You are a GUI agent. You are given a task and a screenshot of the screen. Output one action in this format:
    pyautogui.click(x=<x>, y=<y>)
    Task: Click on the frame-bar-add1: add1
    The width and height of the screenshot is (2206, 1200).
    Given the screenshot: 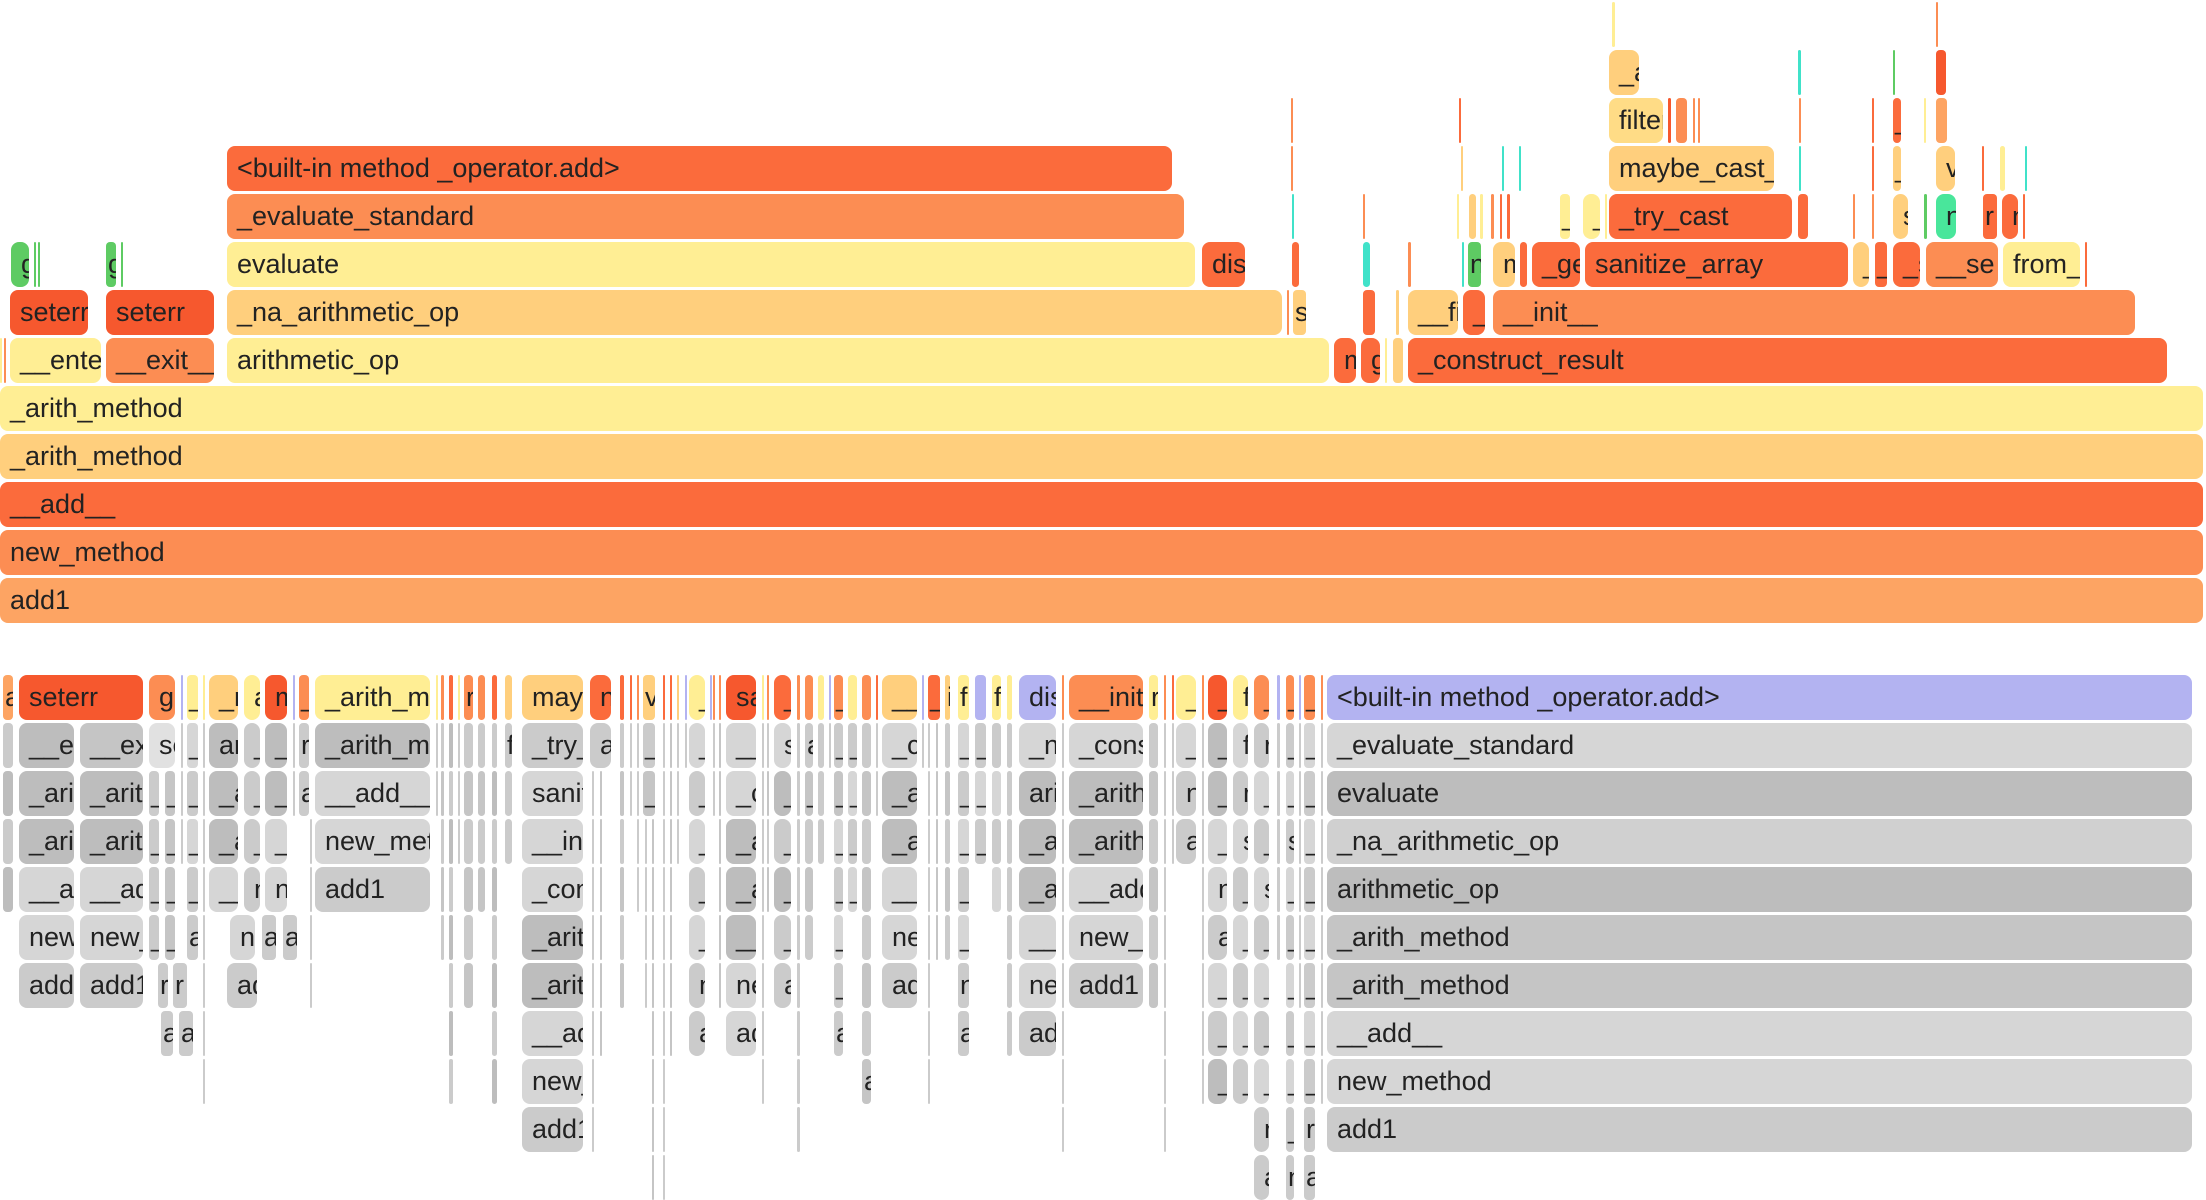 What is the action you would take?
    pyautogui.click(x=552, y=1129)
    